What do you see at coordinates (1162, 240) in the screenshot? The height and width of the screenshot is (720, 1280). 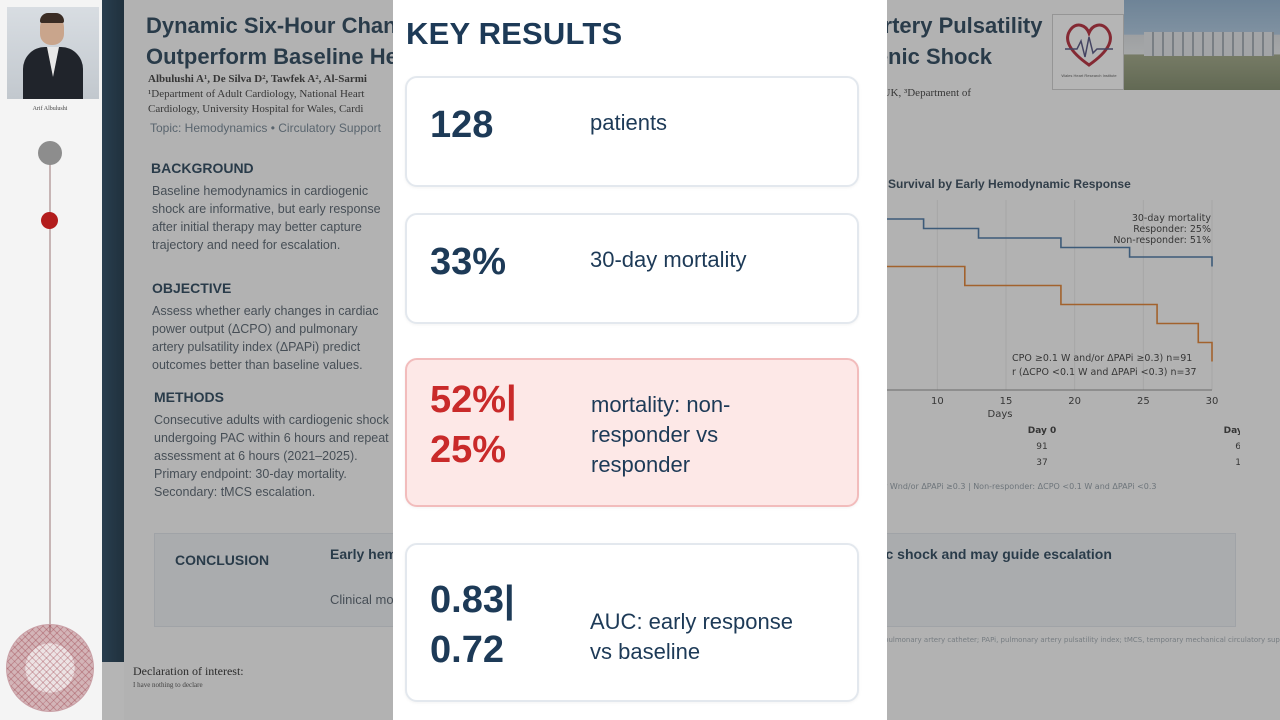 I see `mortality-annotation: Non-responder: 51%` at bounding box center [1162, 240].